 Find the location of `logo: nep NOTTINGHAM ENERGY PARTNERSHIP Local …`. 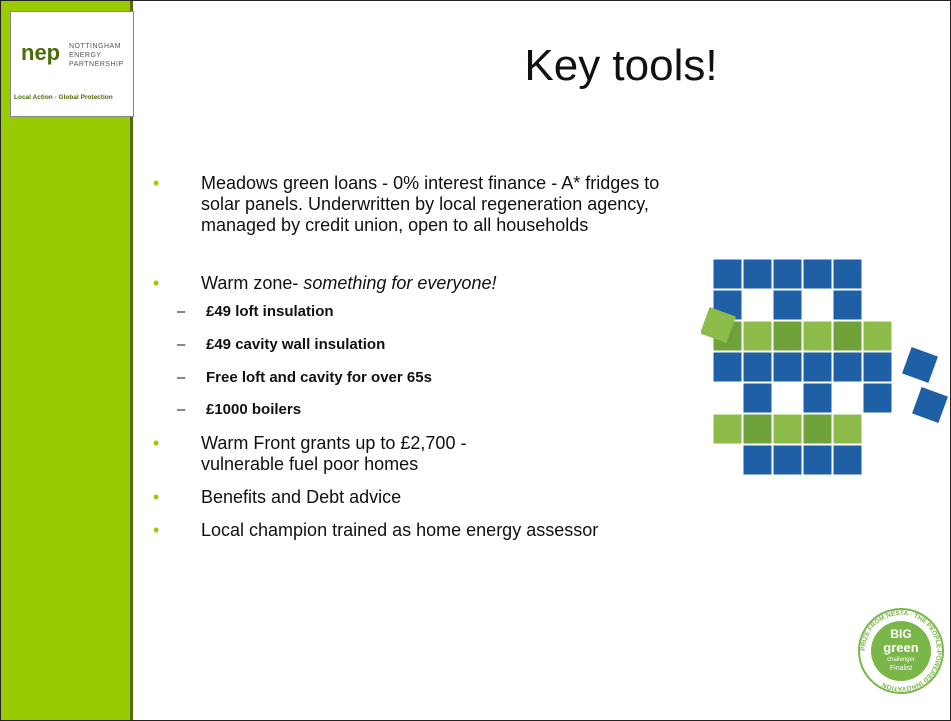

logo: nep NOTTINGHAM ENERGY PARTNERSHIP Local … is located at coordinates (72, 64).